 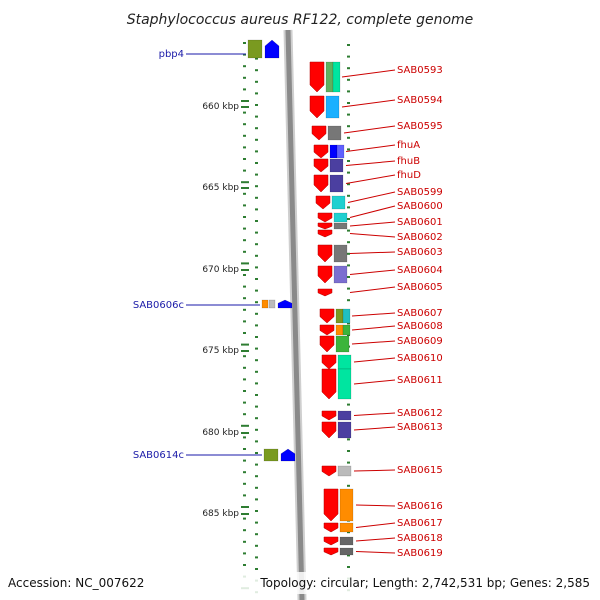 I want to click on gene-SAB0619: SAB0619, so click(x=383, y=553).